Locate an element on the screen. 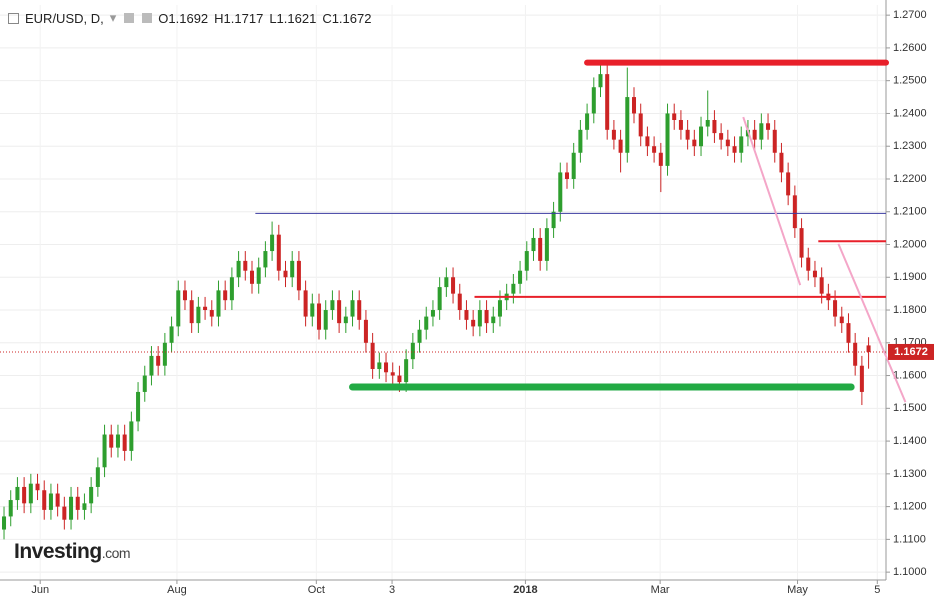 The height and width of the screenshot is (602, 935). ohlc-value: 1.1692 is located at coordinates (188, 18).